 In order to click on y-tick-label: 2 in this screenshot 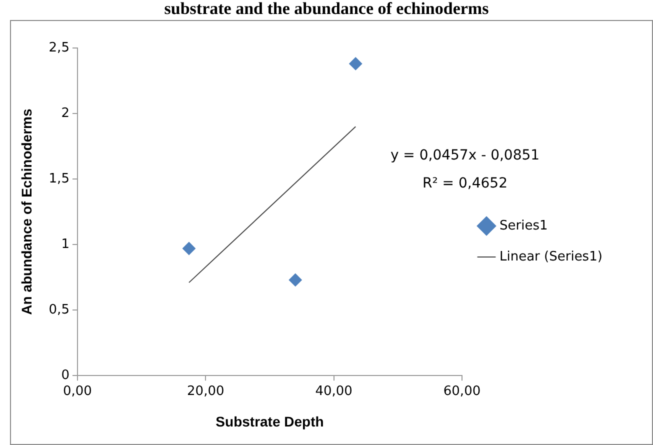, I will do `click(65, 113)`.